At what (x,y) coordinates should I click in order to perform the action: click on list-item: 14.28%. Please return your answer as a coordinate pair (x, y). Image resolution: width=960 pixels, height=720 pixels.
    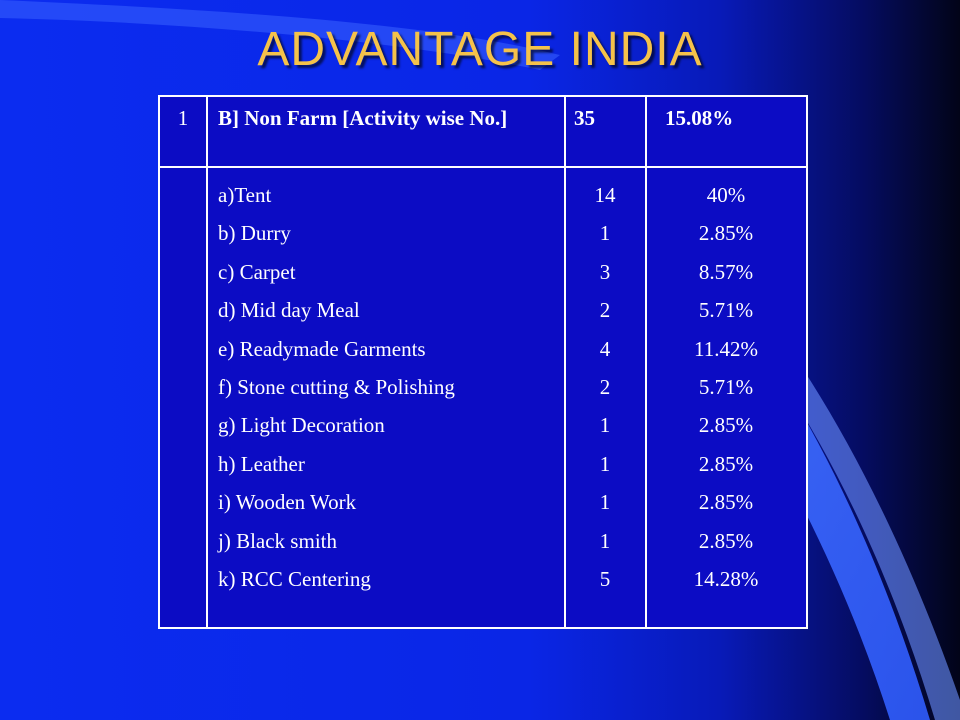
    Looking at the image, I should click on (726, 578).